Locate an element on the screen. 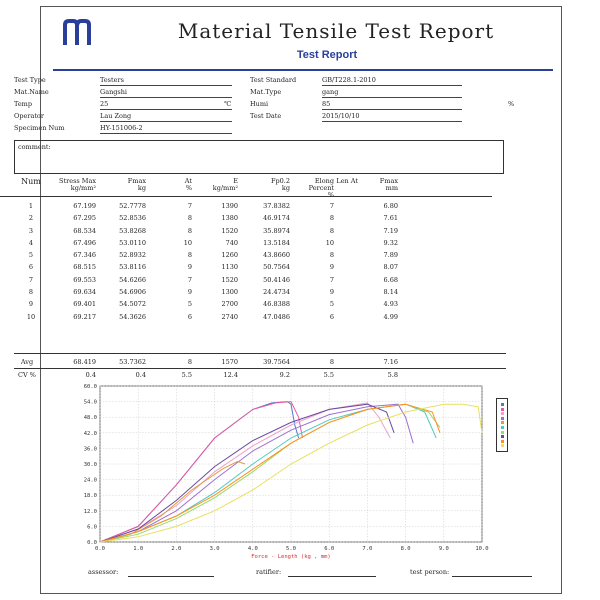 The image size is (600, 600). summary-cell: 5.5 is located at coordinates (186, 375).